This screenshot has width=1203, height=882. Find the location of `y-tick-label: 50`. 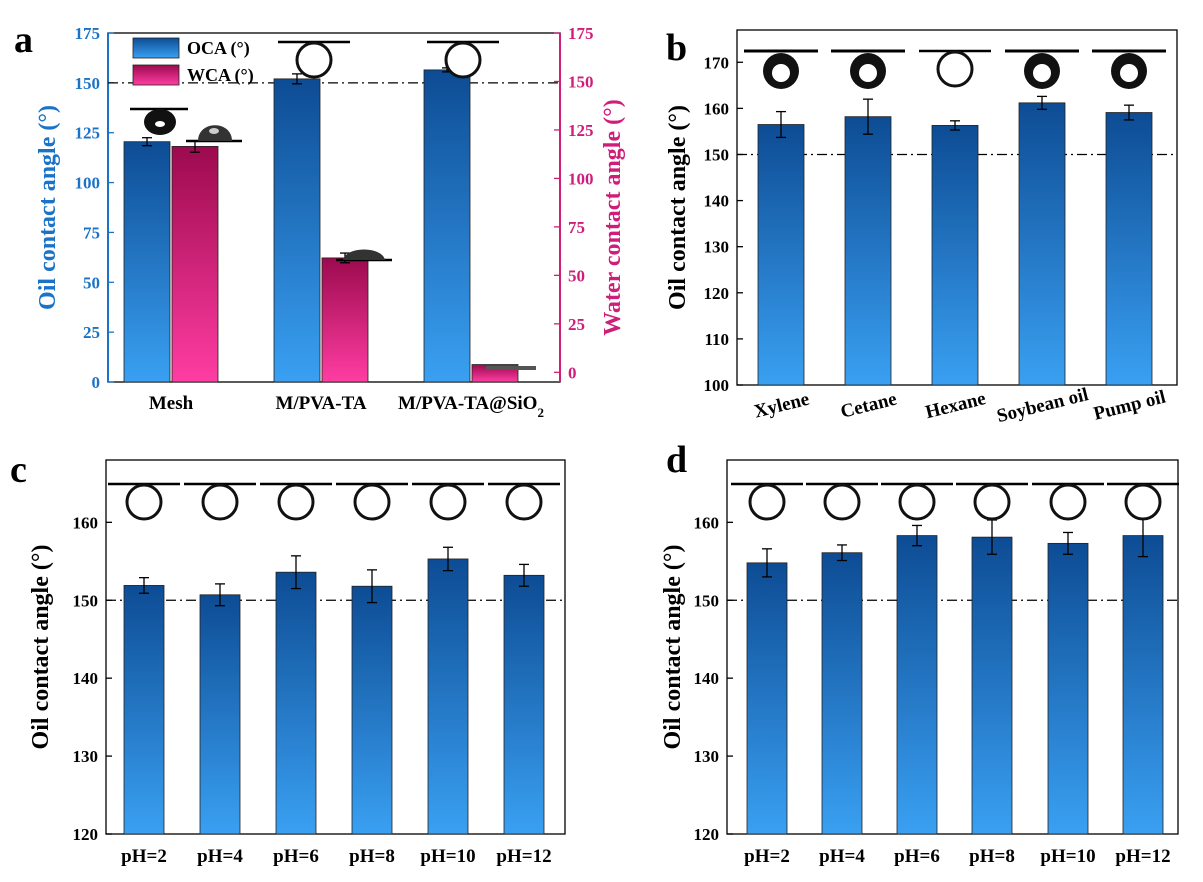

y-tick-label: 50 is located at coordinates (91, 282).